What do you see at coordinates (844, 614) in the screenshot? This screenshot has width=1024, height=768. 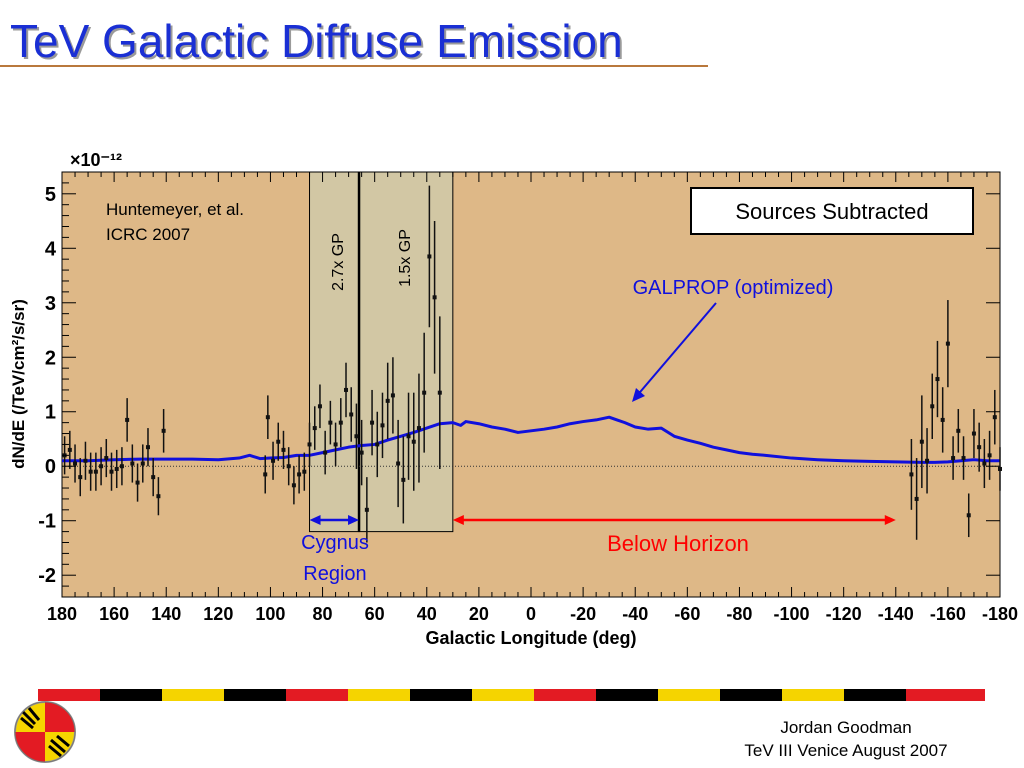 I see `x-tick-label: -120` at bounding box center [844, 614].